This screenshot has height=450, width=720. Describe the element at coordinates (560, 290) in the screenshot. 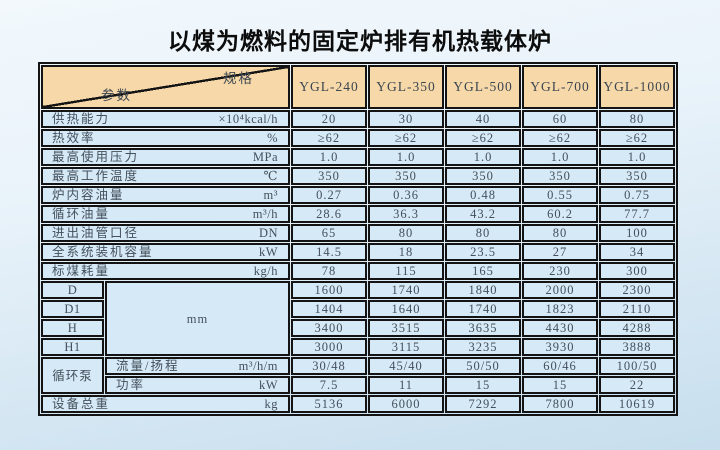

I see `value-cell: 2000` at that location.